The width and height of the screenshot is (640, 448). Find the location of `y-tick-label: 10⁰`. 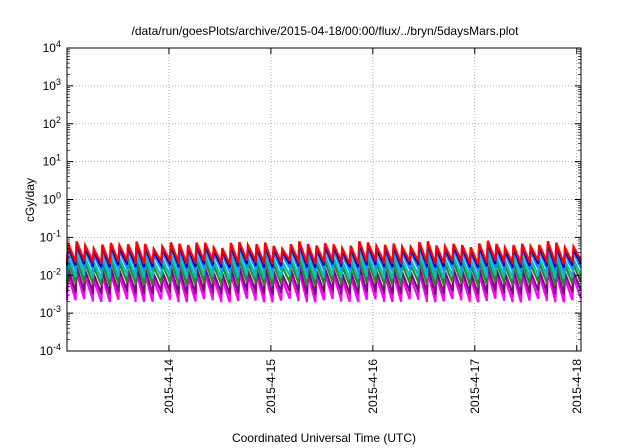

y-tick-label: 10⁰ is located at coordinates (52, 199).